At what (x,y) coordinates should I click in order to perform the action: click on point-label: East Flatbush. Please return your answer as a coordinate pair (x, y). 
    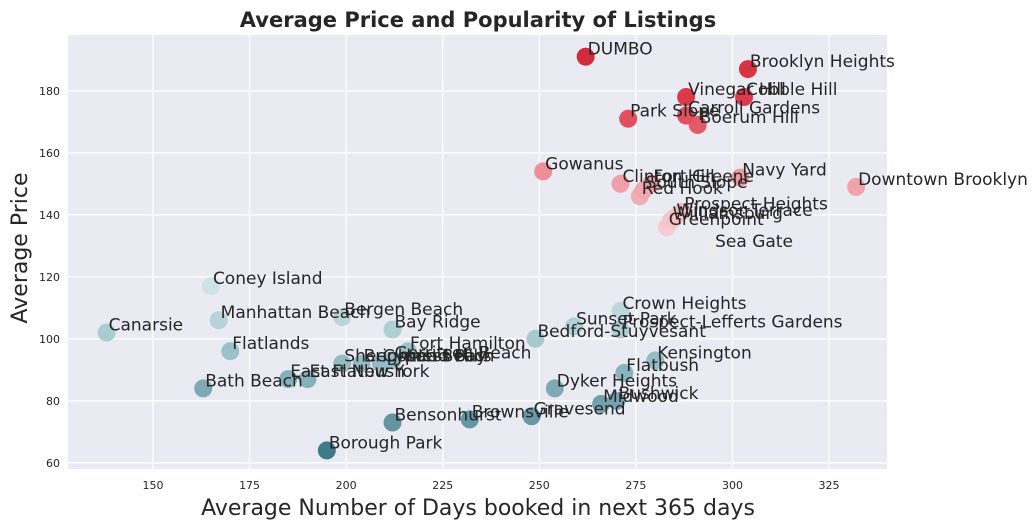
    Looking at the image, I should click on (347, 372).